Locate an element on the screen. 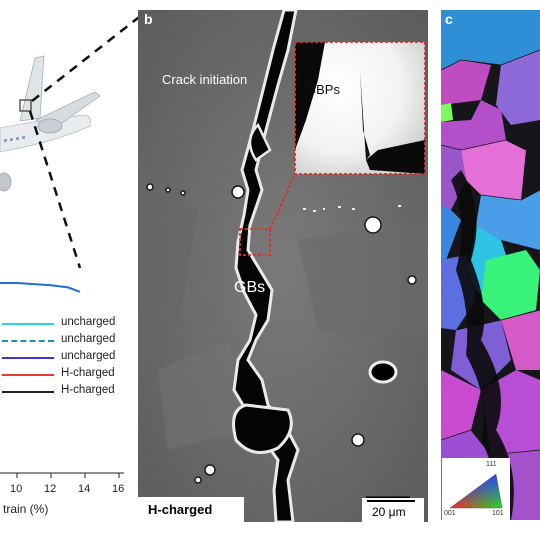 The height and width of the screenshot is (544, 540). gbp-inset is located at coordinates (360, 108).